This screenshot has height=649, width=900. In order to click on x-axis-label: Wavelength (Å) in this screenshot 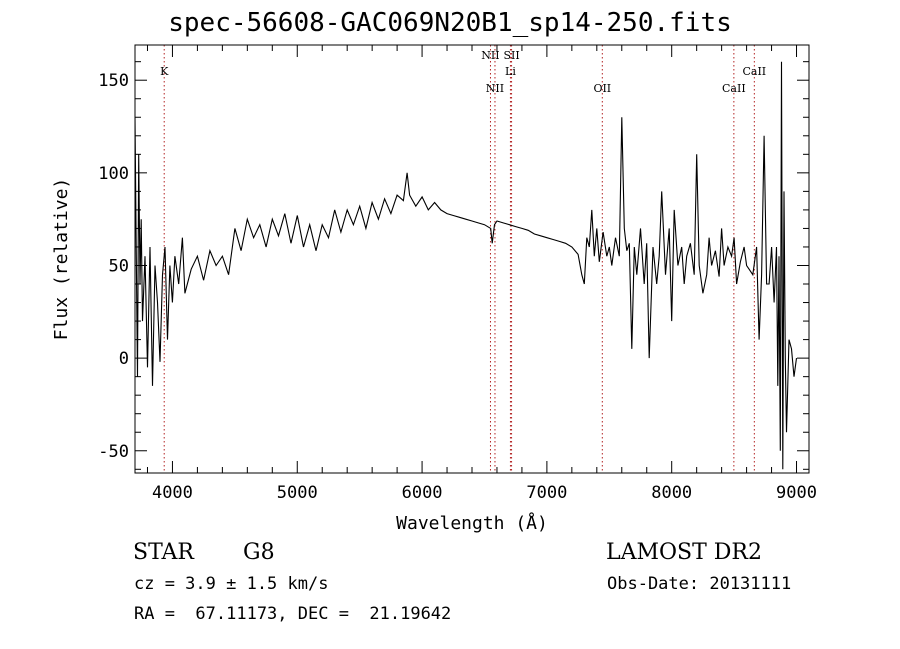, I will do `click(472, 523)`.